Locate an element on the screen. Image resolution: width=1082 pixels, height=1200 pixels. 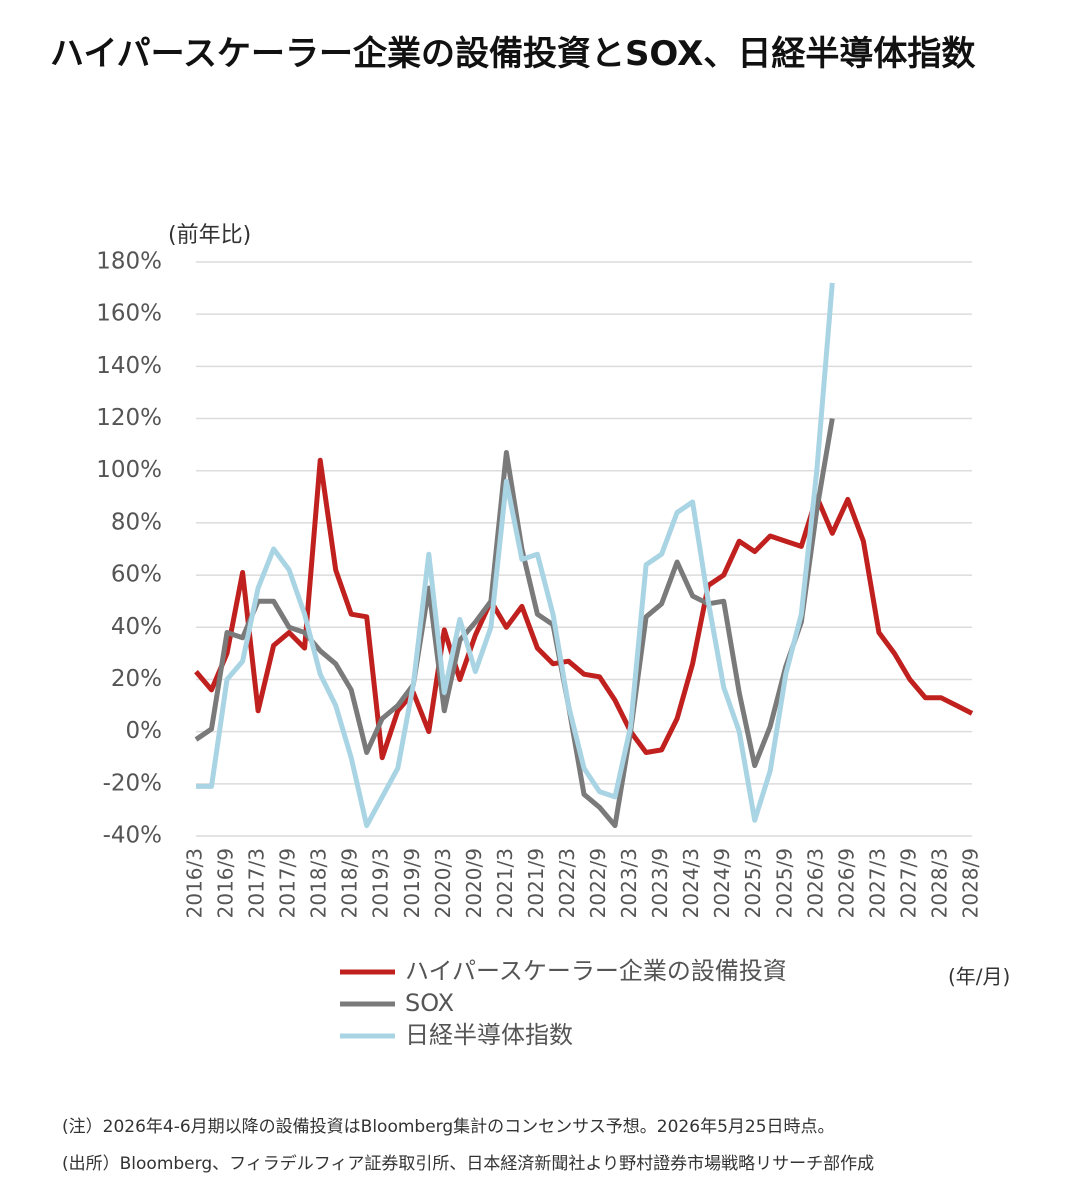
x-tick-label: 2017/3 is located at coordinates (257, 883).